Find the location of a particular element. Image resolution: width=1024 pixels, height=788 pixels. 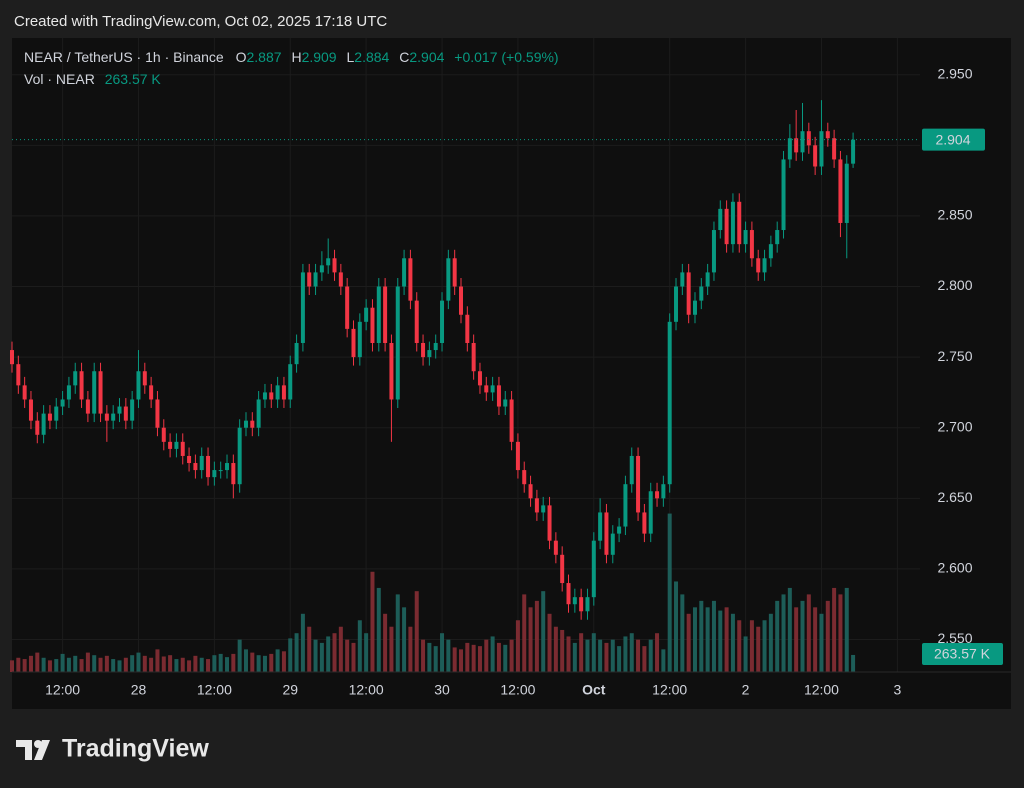

x-tick-label: 30 is located at coordinates (442, 690).